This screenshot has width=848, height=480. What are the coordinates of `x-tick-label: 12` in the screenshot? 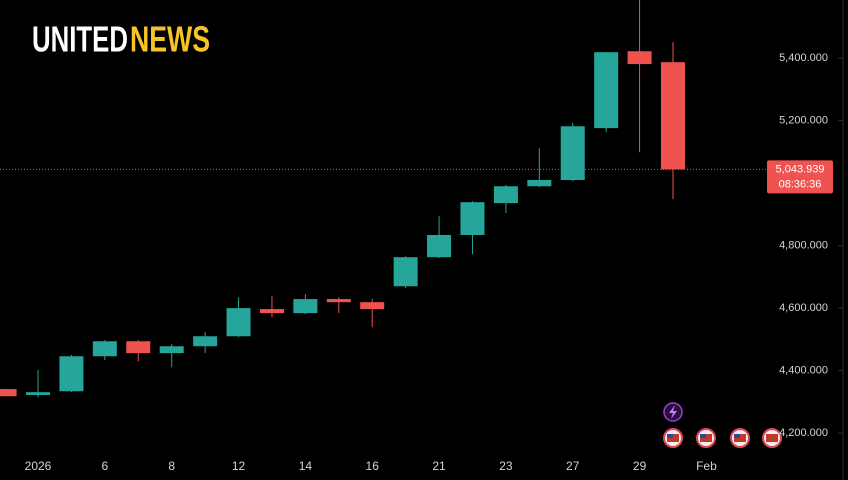 It's located at (239, 466).